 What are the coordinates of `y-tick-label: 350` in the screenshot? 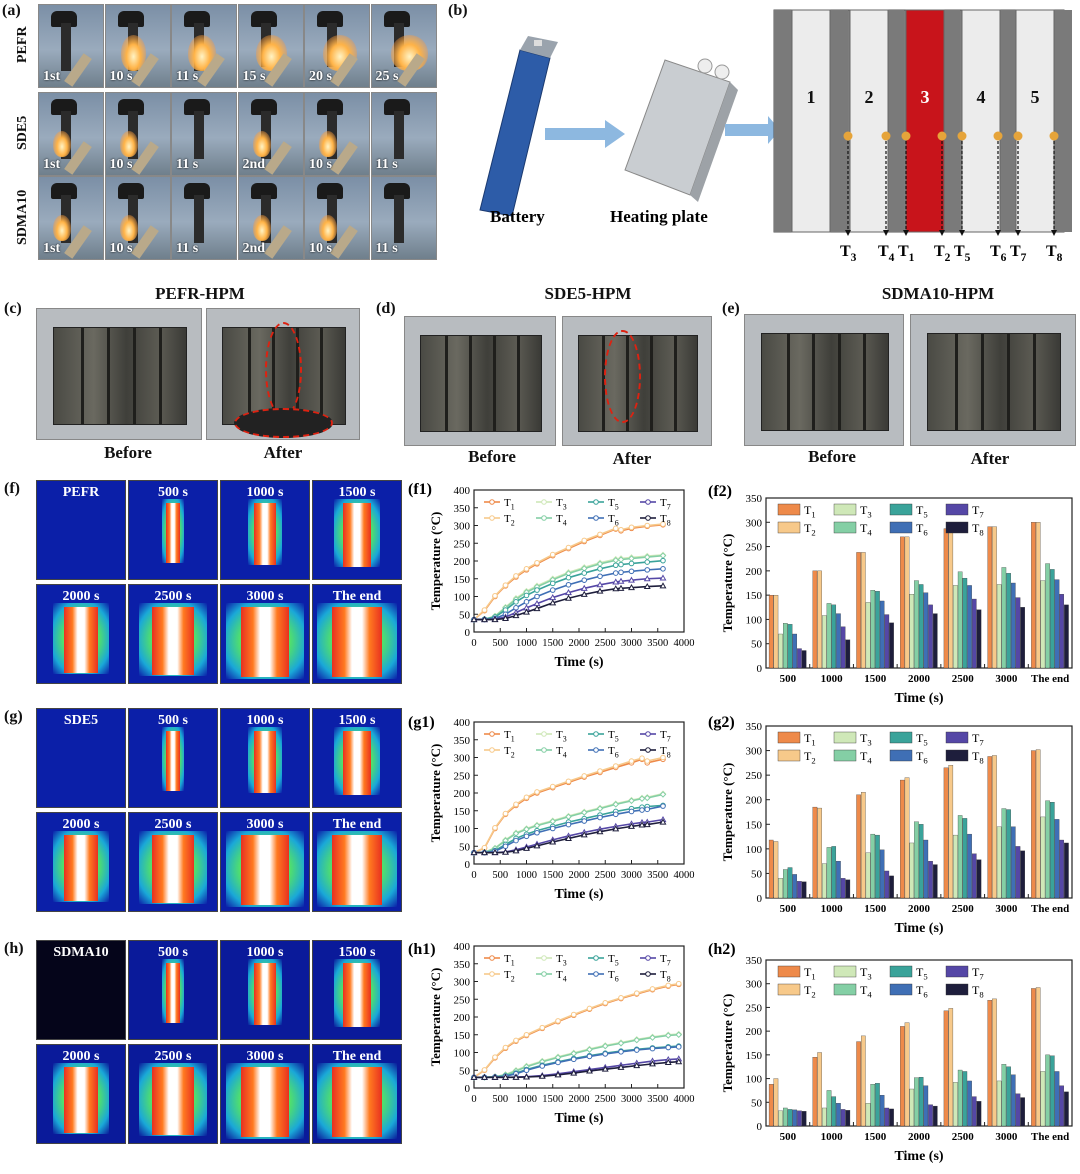 It's located at (462, 741).